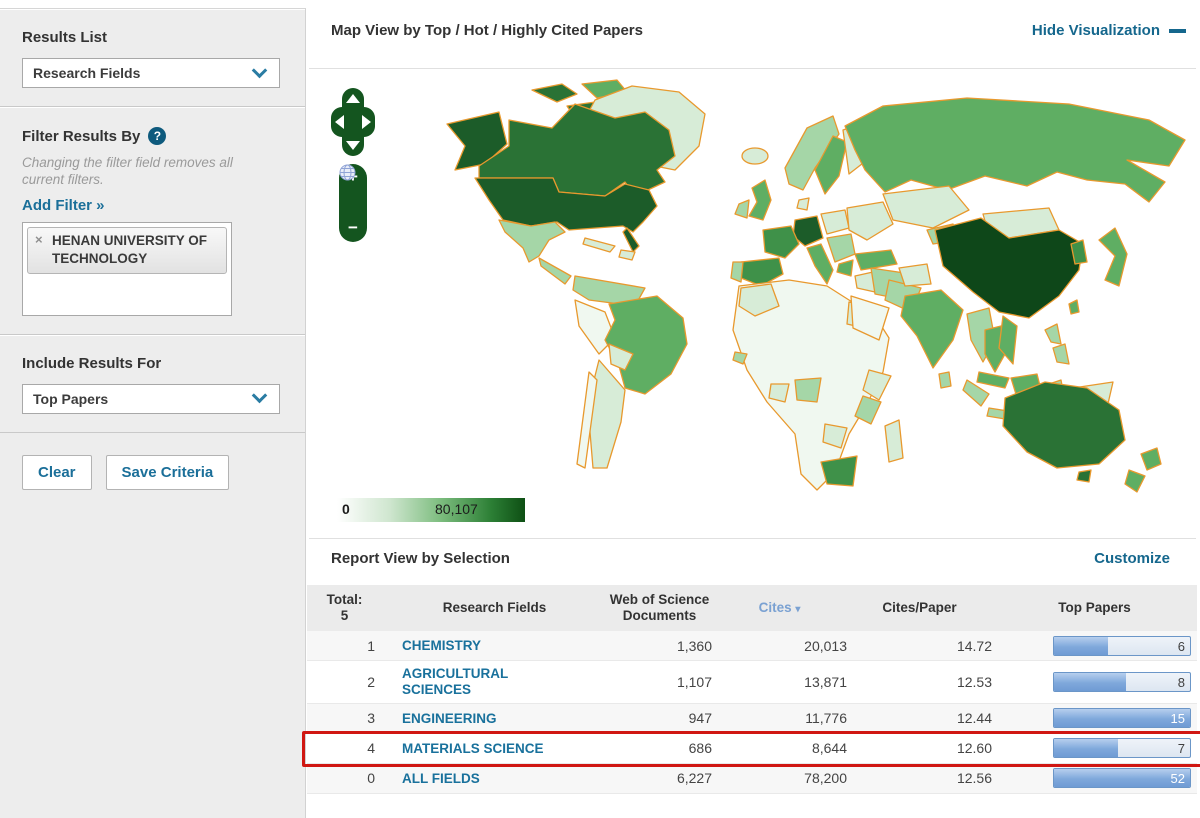 Image resolution: width=1200 pixels, height=818 pixels. Describe the element at coordinates (1094, 607) in the screenshot. I see `col-top-papers: Top Papers` at that location.